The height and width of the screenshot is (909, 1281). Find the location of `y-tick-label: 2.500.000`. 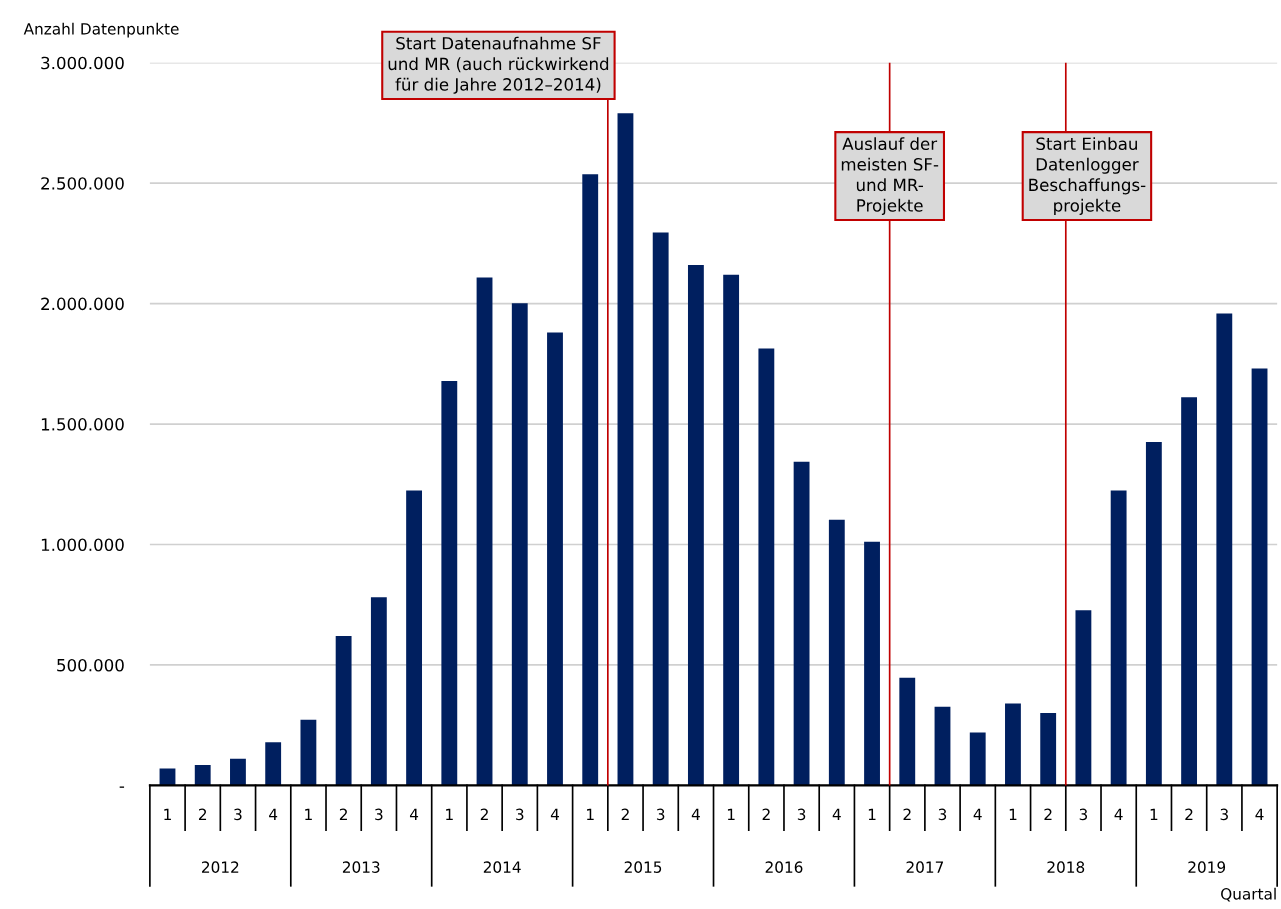

y-tick-label: 2.500.000 is located at coordinates (82, 183).